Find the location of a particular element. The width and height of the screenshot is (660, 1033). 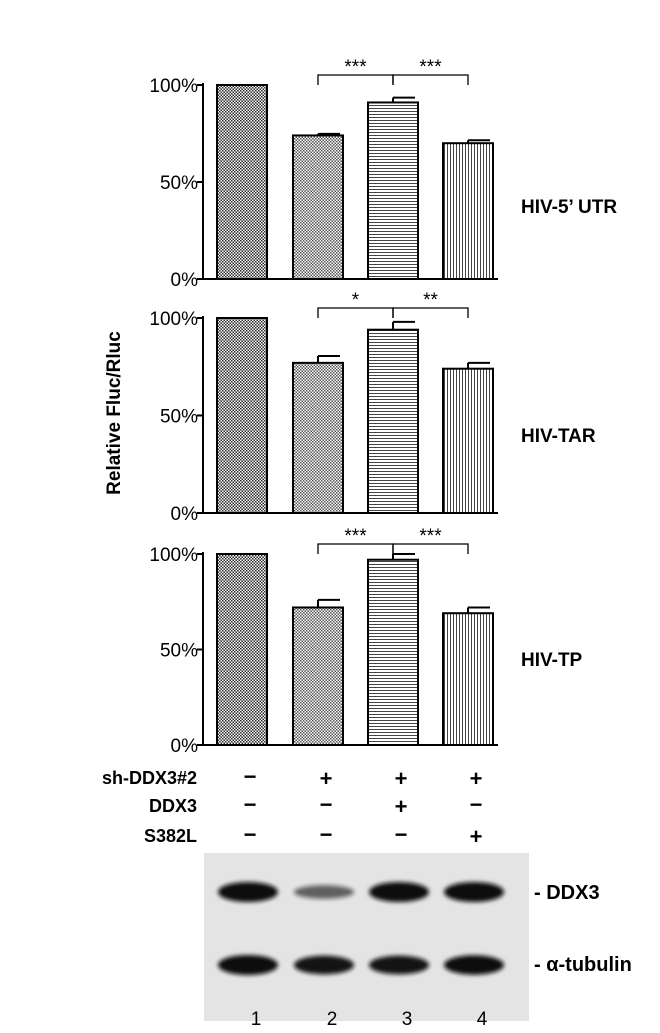

western-blot: - DDX3 - α-tubulin 1 2 3 4 is located at coordinates (418, 941).